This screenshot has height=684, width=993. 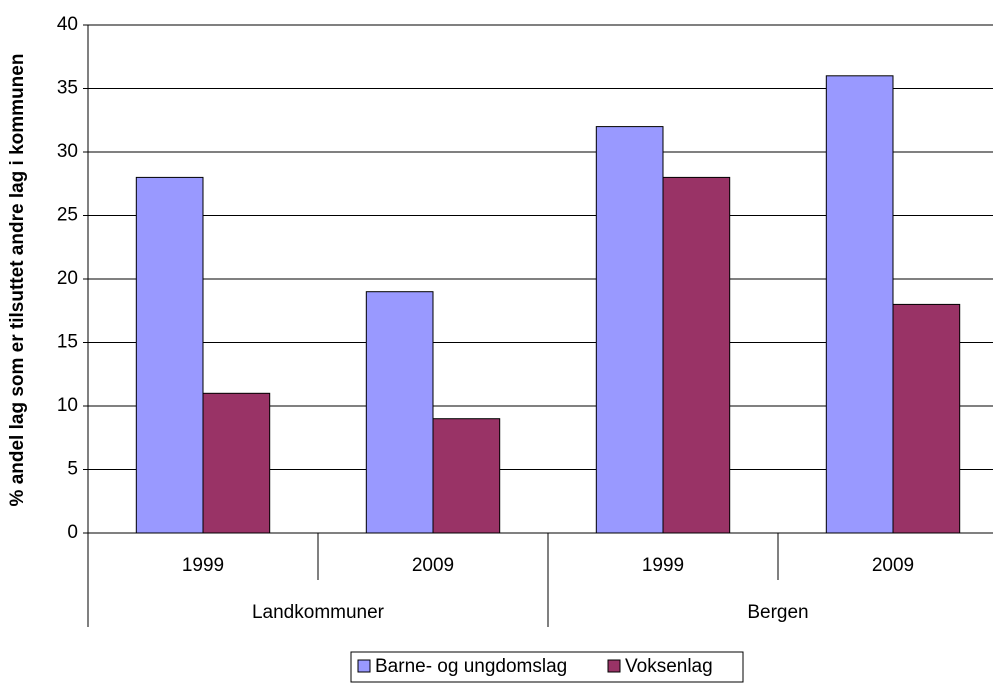 What do you see at coordinates (67, 342) in the screenshot?
I see `y-tick-label: 15` at bounding box center [67, 342].